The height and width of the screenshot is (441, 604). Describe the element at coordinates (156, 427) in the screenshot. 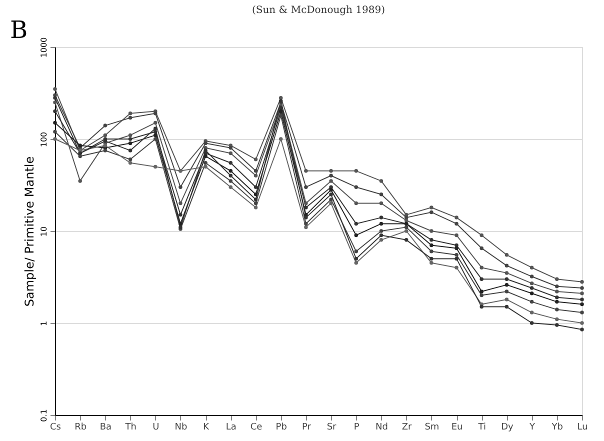

I see `x-tick-label: U` at that location.